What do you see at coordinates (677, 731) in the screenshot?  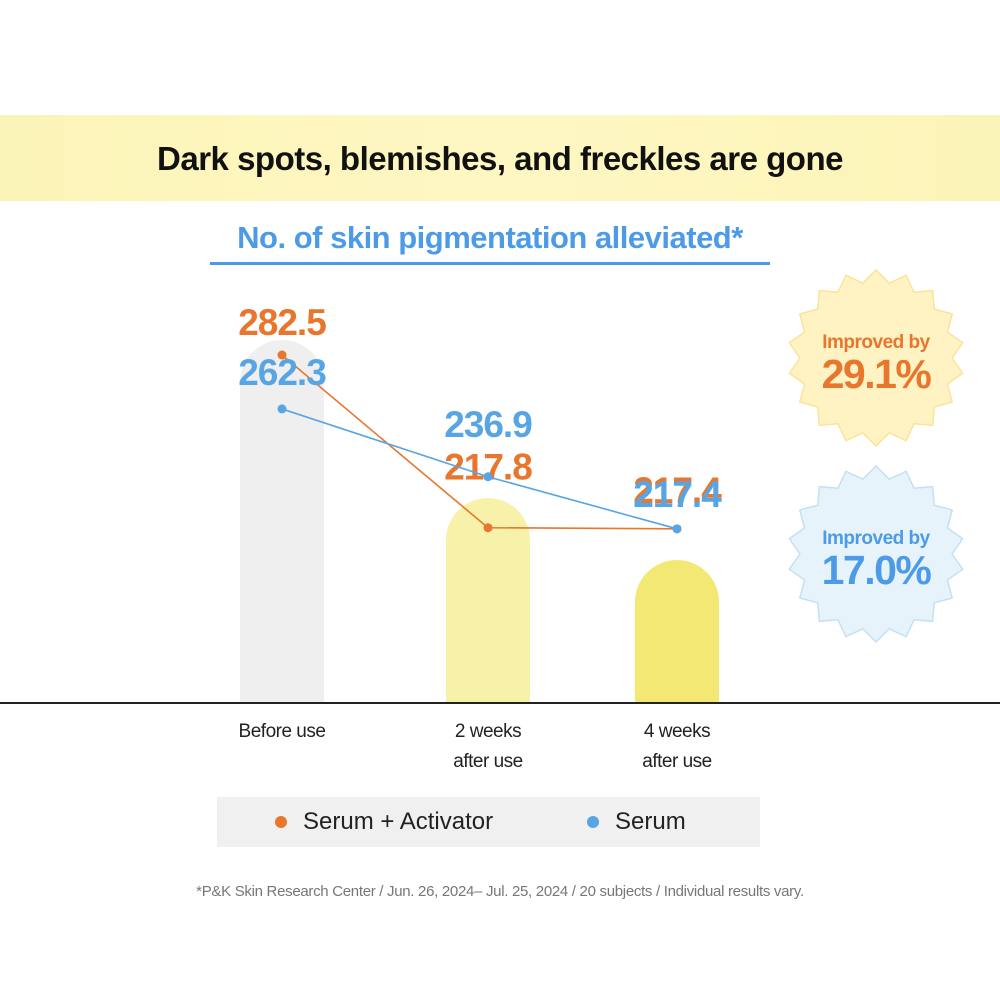 I see `x-tick-label: 4 weeks` at bounding box center [677, 731].